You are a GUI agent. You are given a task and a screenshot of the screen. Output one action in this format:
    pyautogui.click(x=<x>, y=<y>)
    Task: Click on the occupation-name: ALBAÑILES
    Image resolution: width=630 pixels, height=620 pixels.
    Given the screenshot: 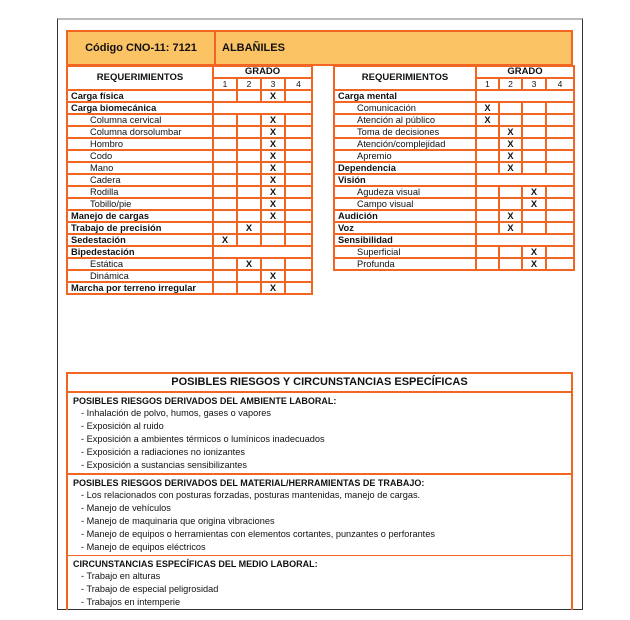 What is the action you would take?
    pyautogui.click(x=253, y=48)
    